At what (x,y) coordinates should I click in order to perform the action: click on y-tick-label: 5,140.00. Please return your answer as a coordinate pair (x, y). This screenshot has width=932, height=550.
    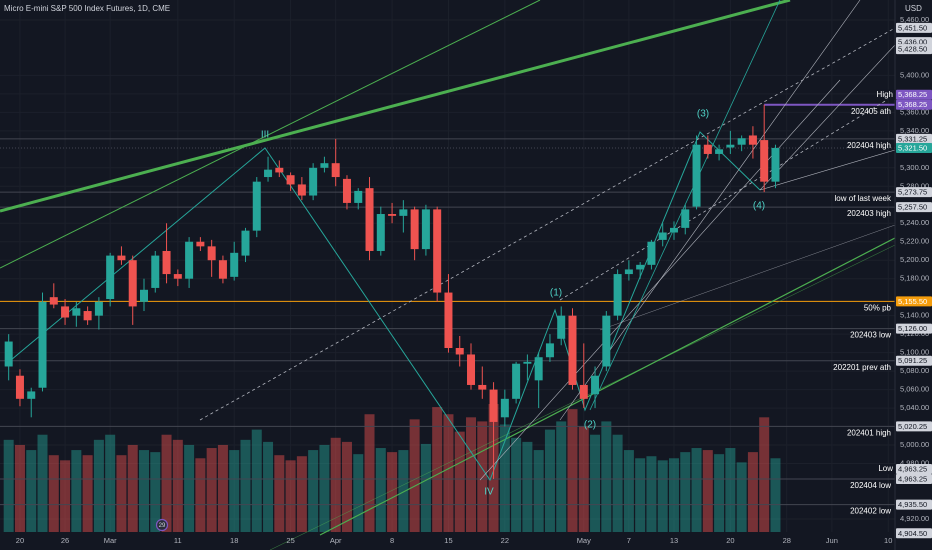
    Looking at the image, I should click on (914, 315).